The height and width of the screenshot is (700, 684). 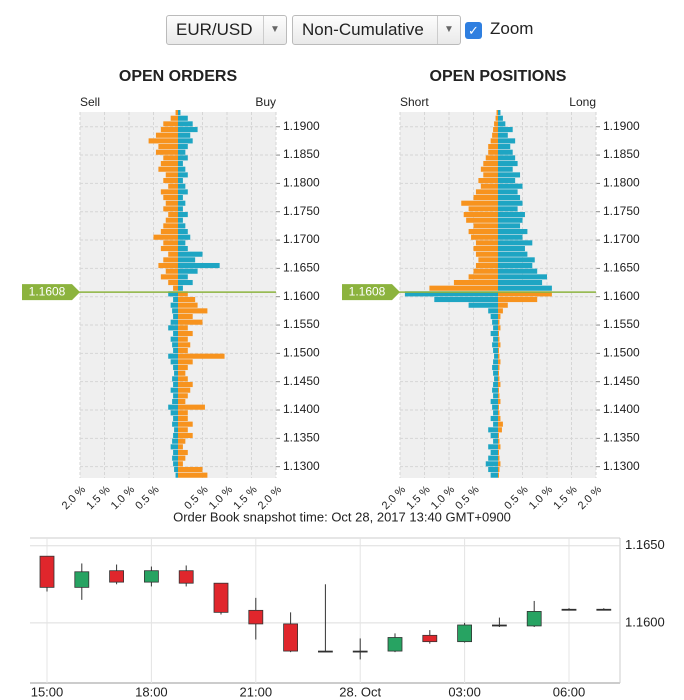 I want to click on y-tick-label: 1.1600, so click(x=621, y=296).